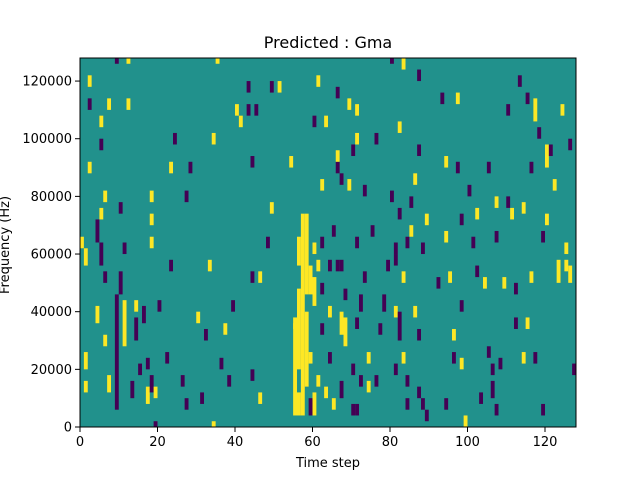  I want to click on x-tick-label: 100, so click(467, 442).